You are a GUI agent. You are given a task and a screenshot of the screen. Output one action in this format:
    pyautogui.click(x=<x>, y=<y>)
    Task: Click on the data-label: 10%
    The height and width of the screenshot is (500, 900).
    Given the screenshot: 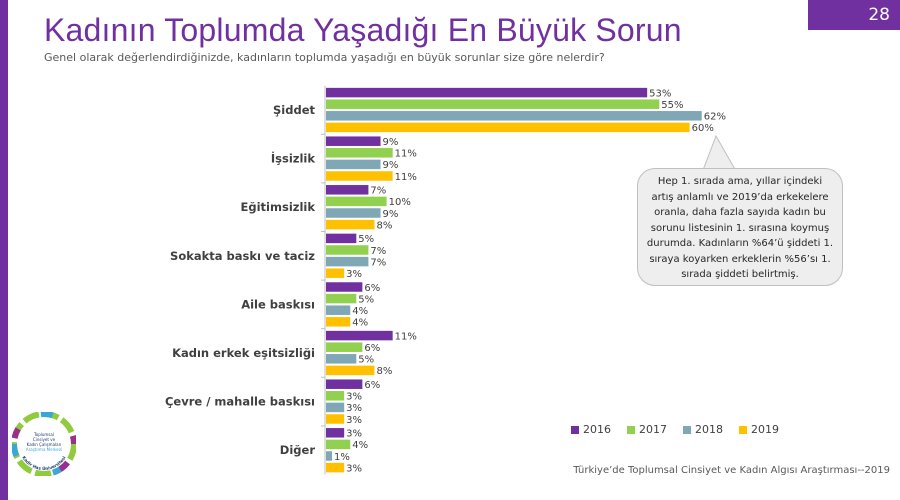 What is the action you would take?
    pyautogui.click(x=400, y=202)
    